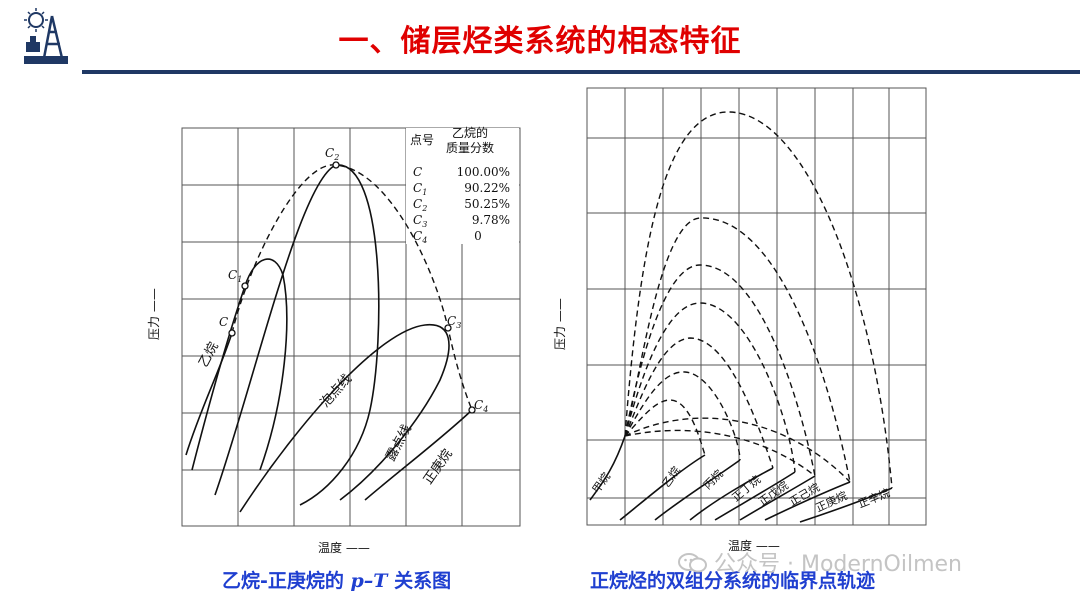 This screenshot has width=1080, height=604. I want to click on locus-heptane, so click(737, 350).